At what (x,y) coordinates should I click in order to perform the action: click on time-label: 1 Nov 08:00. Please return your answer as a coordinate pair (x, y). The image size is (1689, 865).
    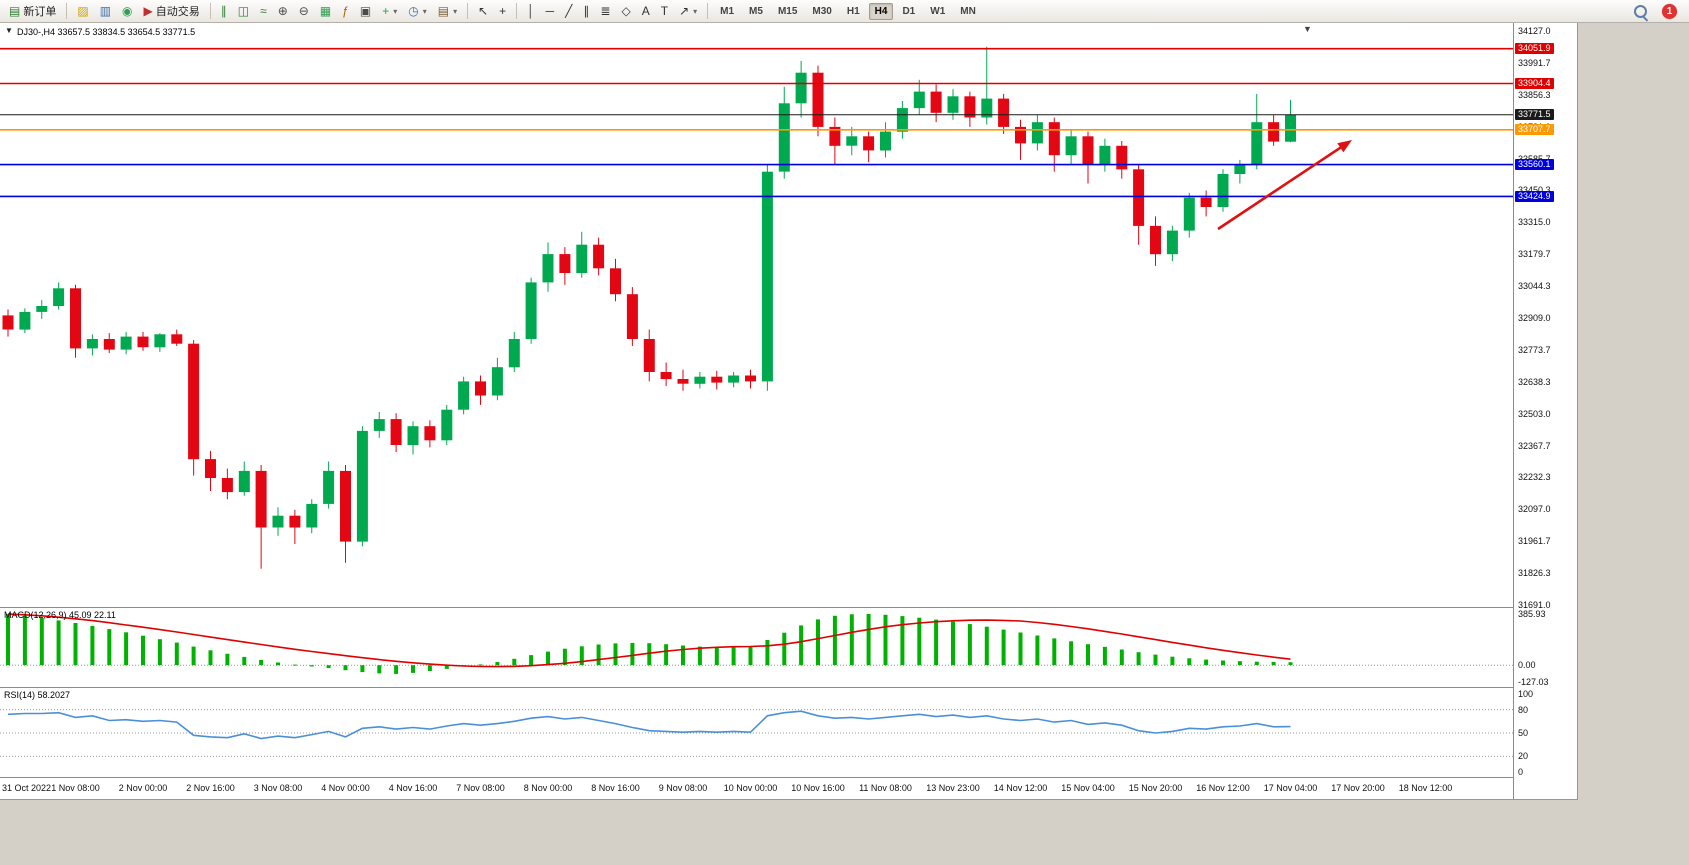
    Looking at the image, I should click on (75, 788).